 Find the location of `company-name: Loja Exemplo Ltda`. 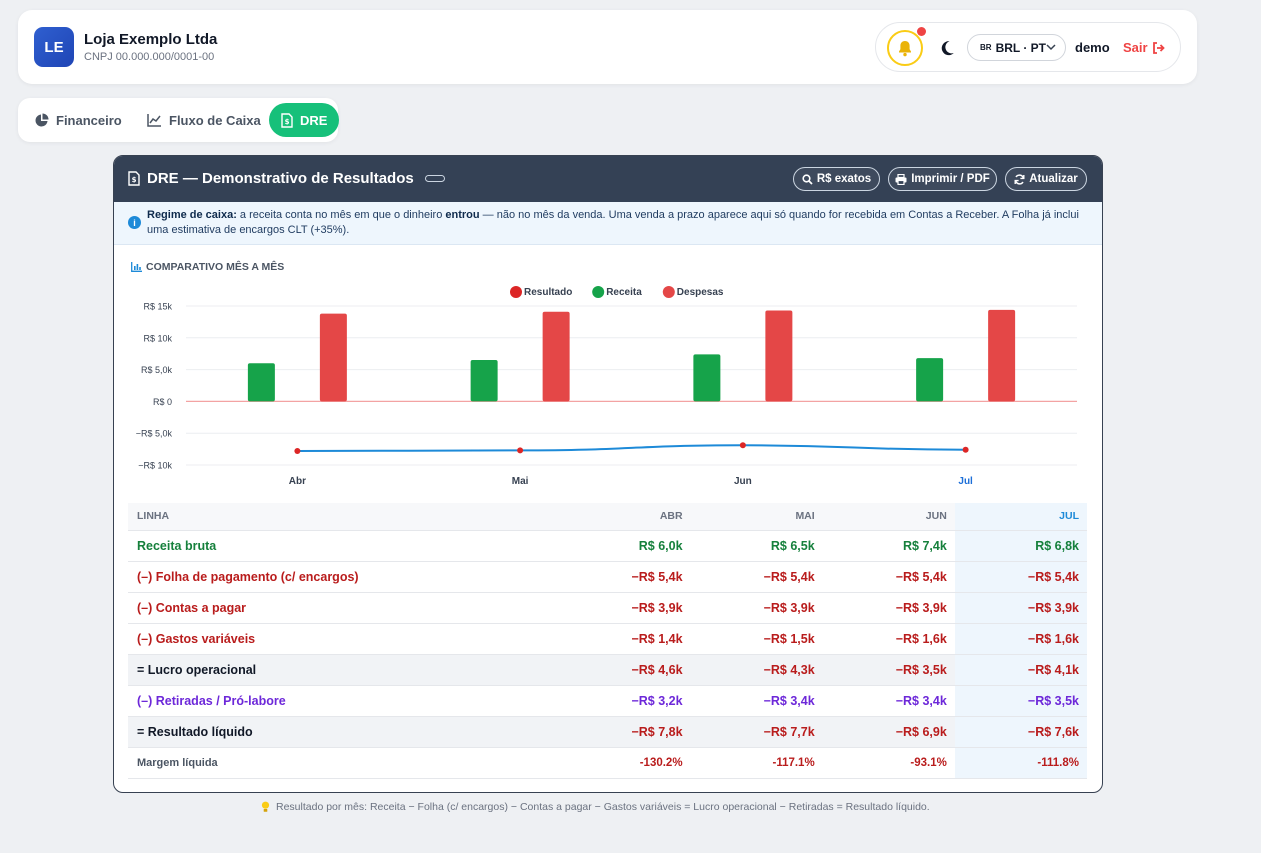

company-name: Loja Exemplo Ltda is located at coordinates (151, 39).